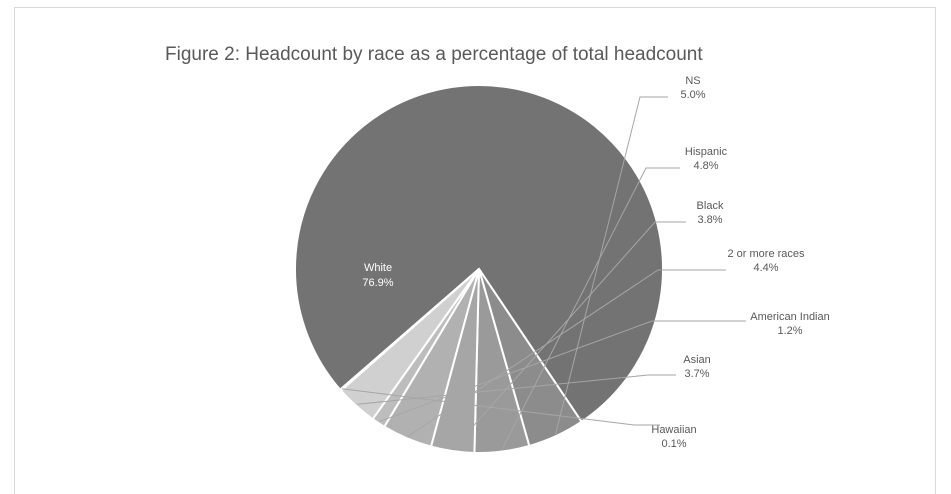 The width and height of the screenshot is (951, 494). What do you see at coordinates (673, 444) in the screenshot?
I see `data-value-hawaiian: 0.1%` at bounding box center [673, 444].